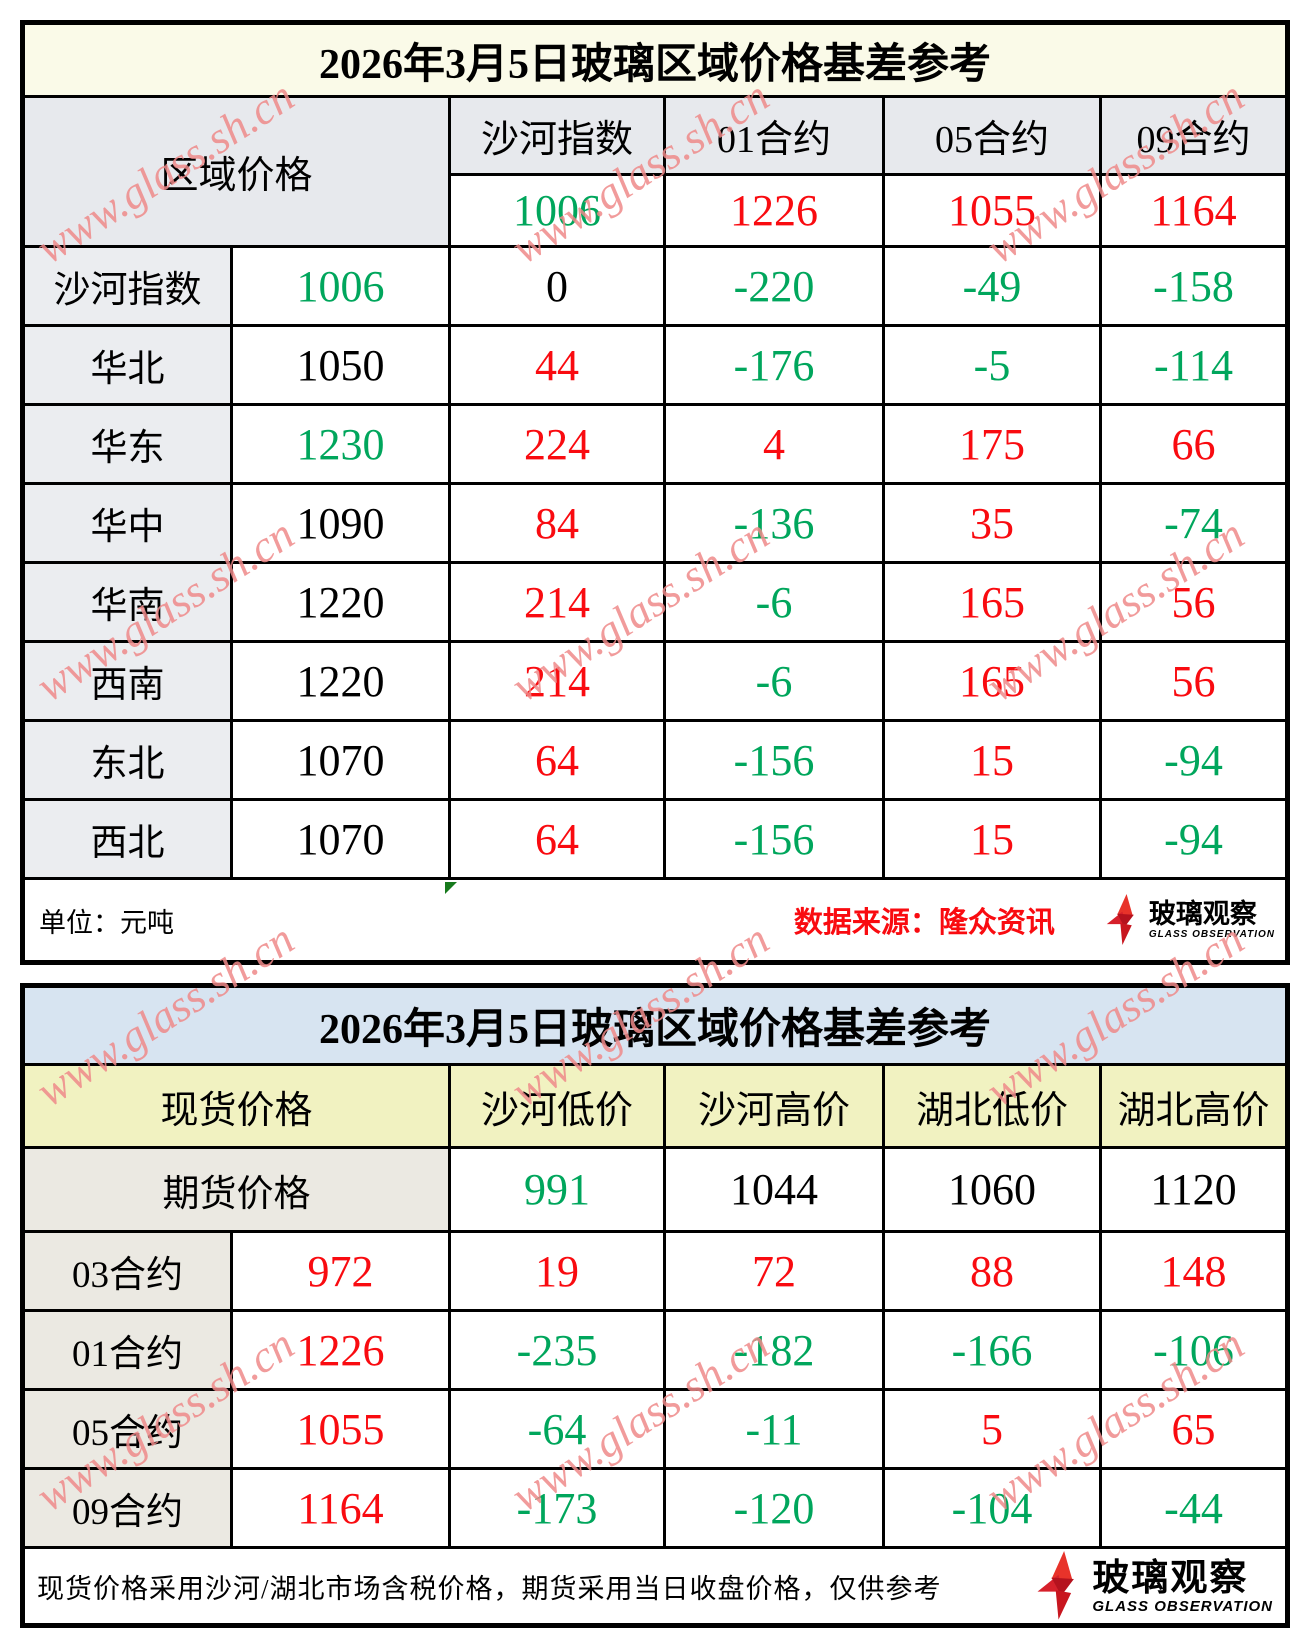 This screenshot has height=1640, width=1310. Describe the element at coordinates (992, 210) in the screenshot. I see `table1-ref-value: 1055` at that location.